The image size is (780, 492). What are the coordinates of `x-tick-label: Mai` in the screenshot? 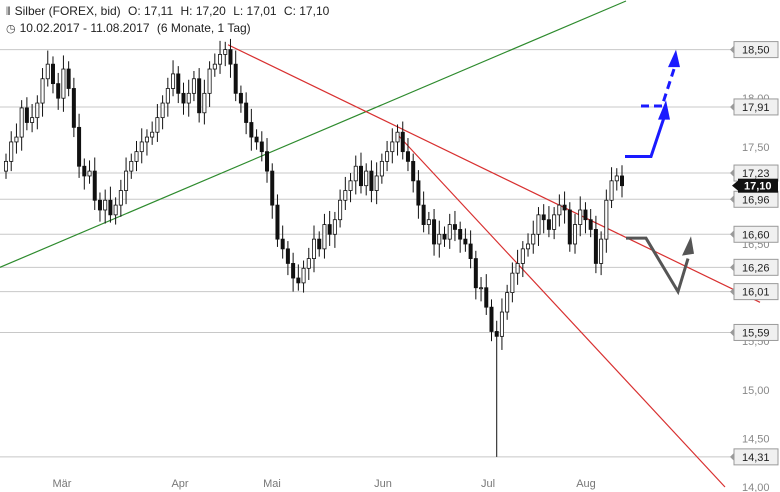 It's located at (272, 484).